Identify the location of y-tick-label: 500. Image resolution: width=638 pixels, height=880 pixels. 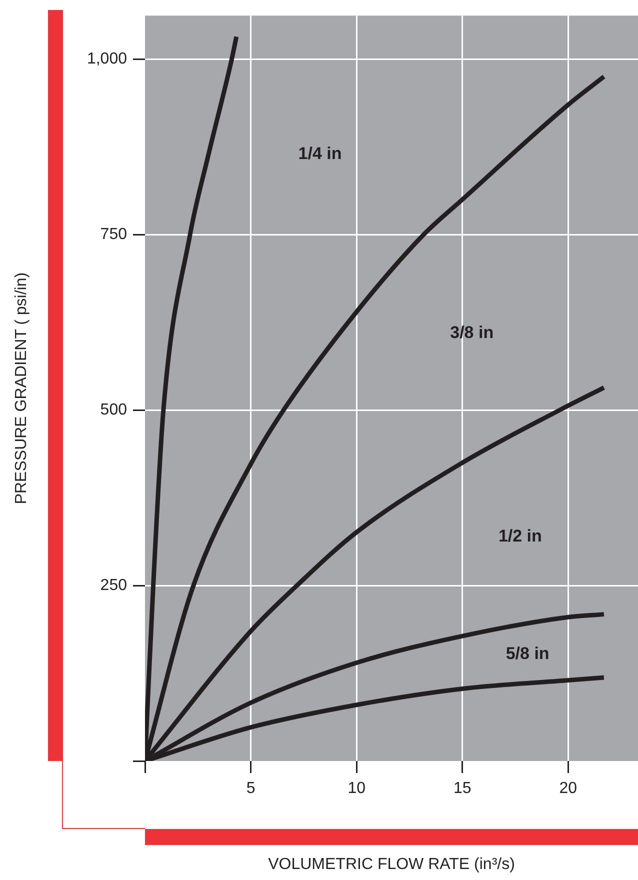
(114, 409).